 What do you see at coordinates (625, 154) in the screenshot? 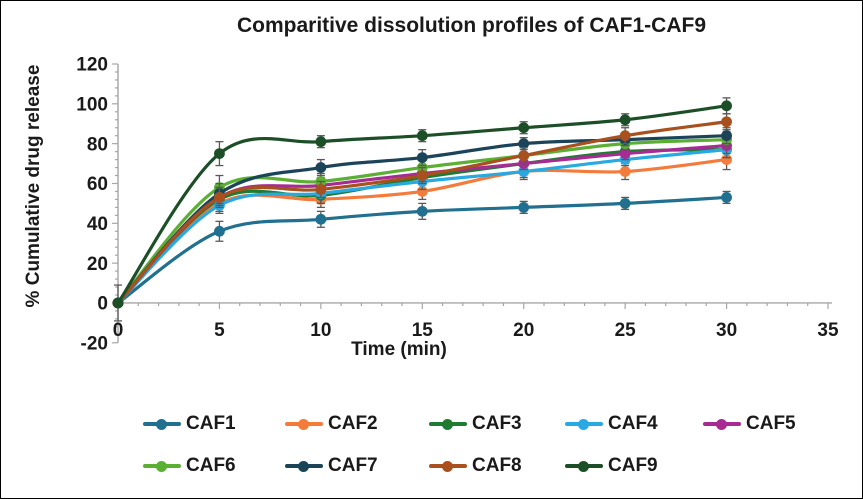
I see `data-point-CAF5` at bounding box center [625, 154].